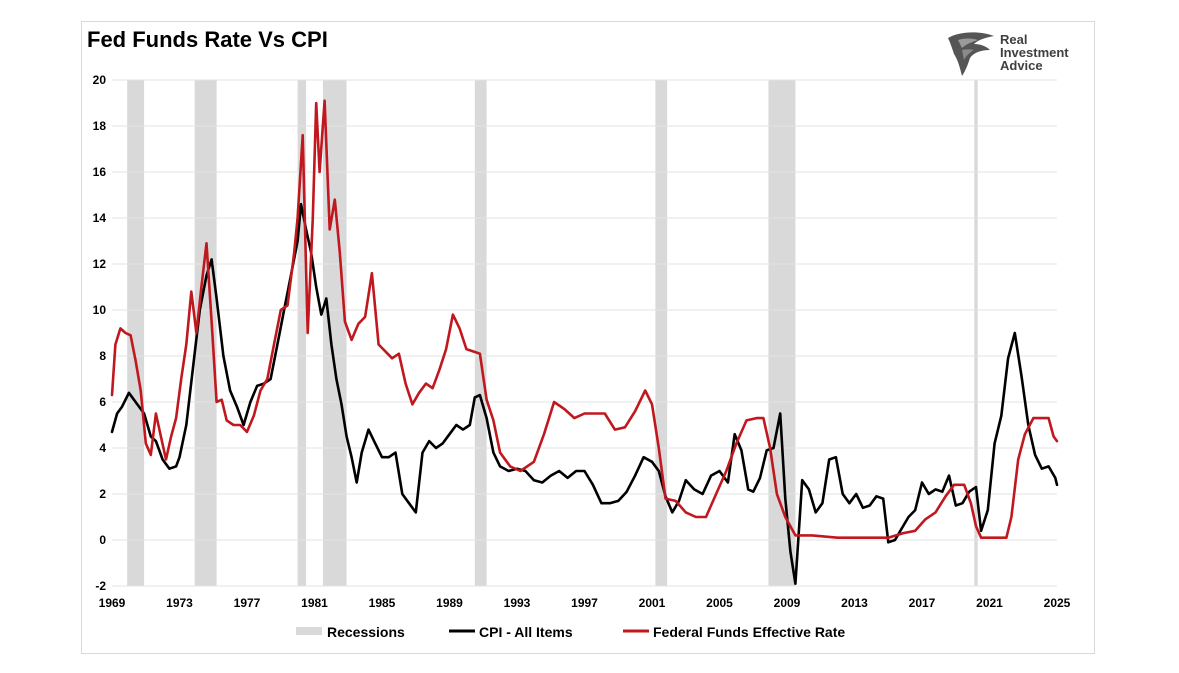 The image size is (1179, 673). What do you see at coordinates (100, 172) in the screenshot?
I see `y-tick-label: 16` at bounding box center [100, 172].